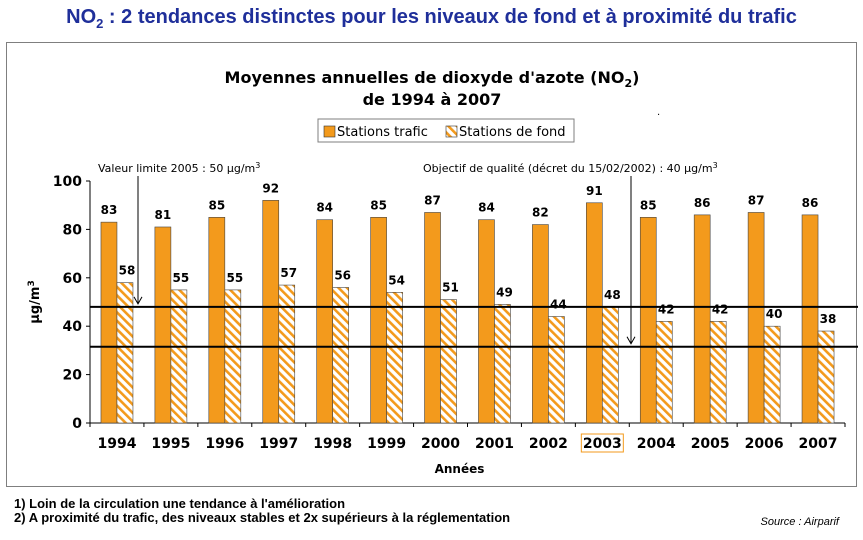  What do you see at coordinates (432, 200) in the screenshot?
I see `data-label-trafic-2000: 87` at bounding box center [432, 200].